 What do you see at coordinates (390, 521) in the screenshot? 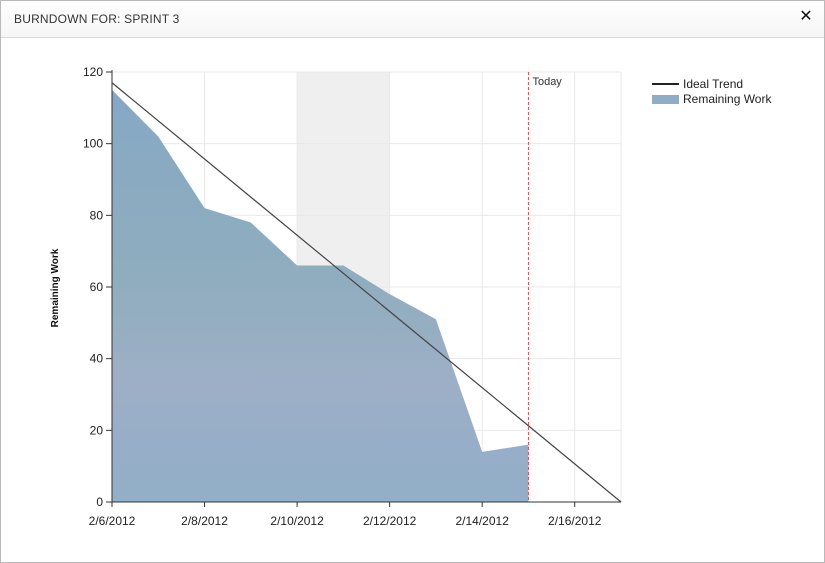
I see `x-tick-label: 2/12/2012` at bounding box center [390, 521].